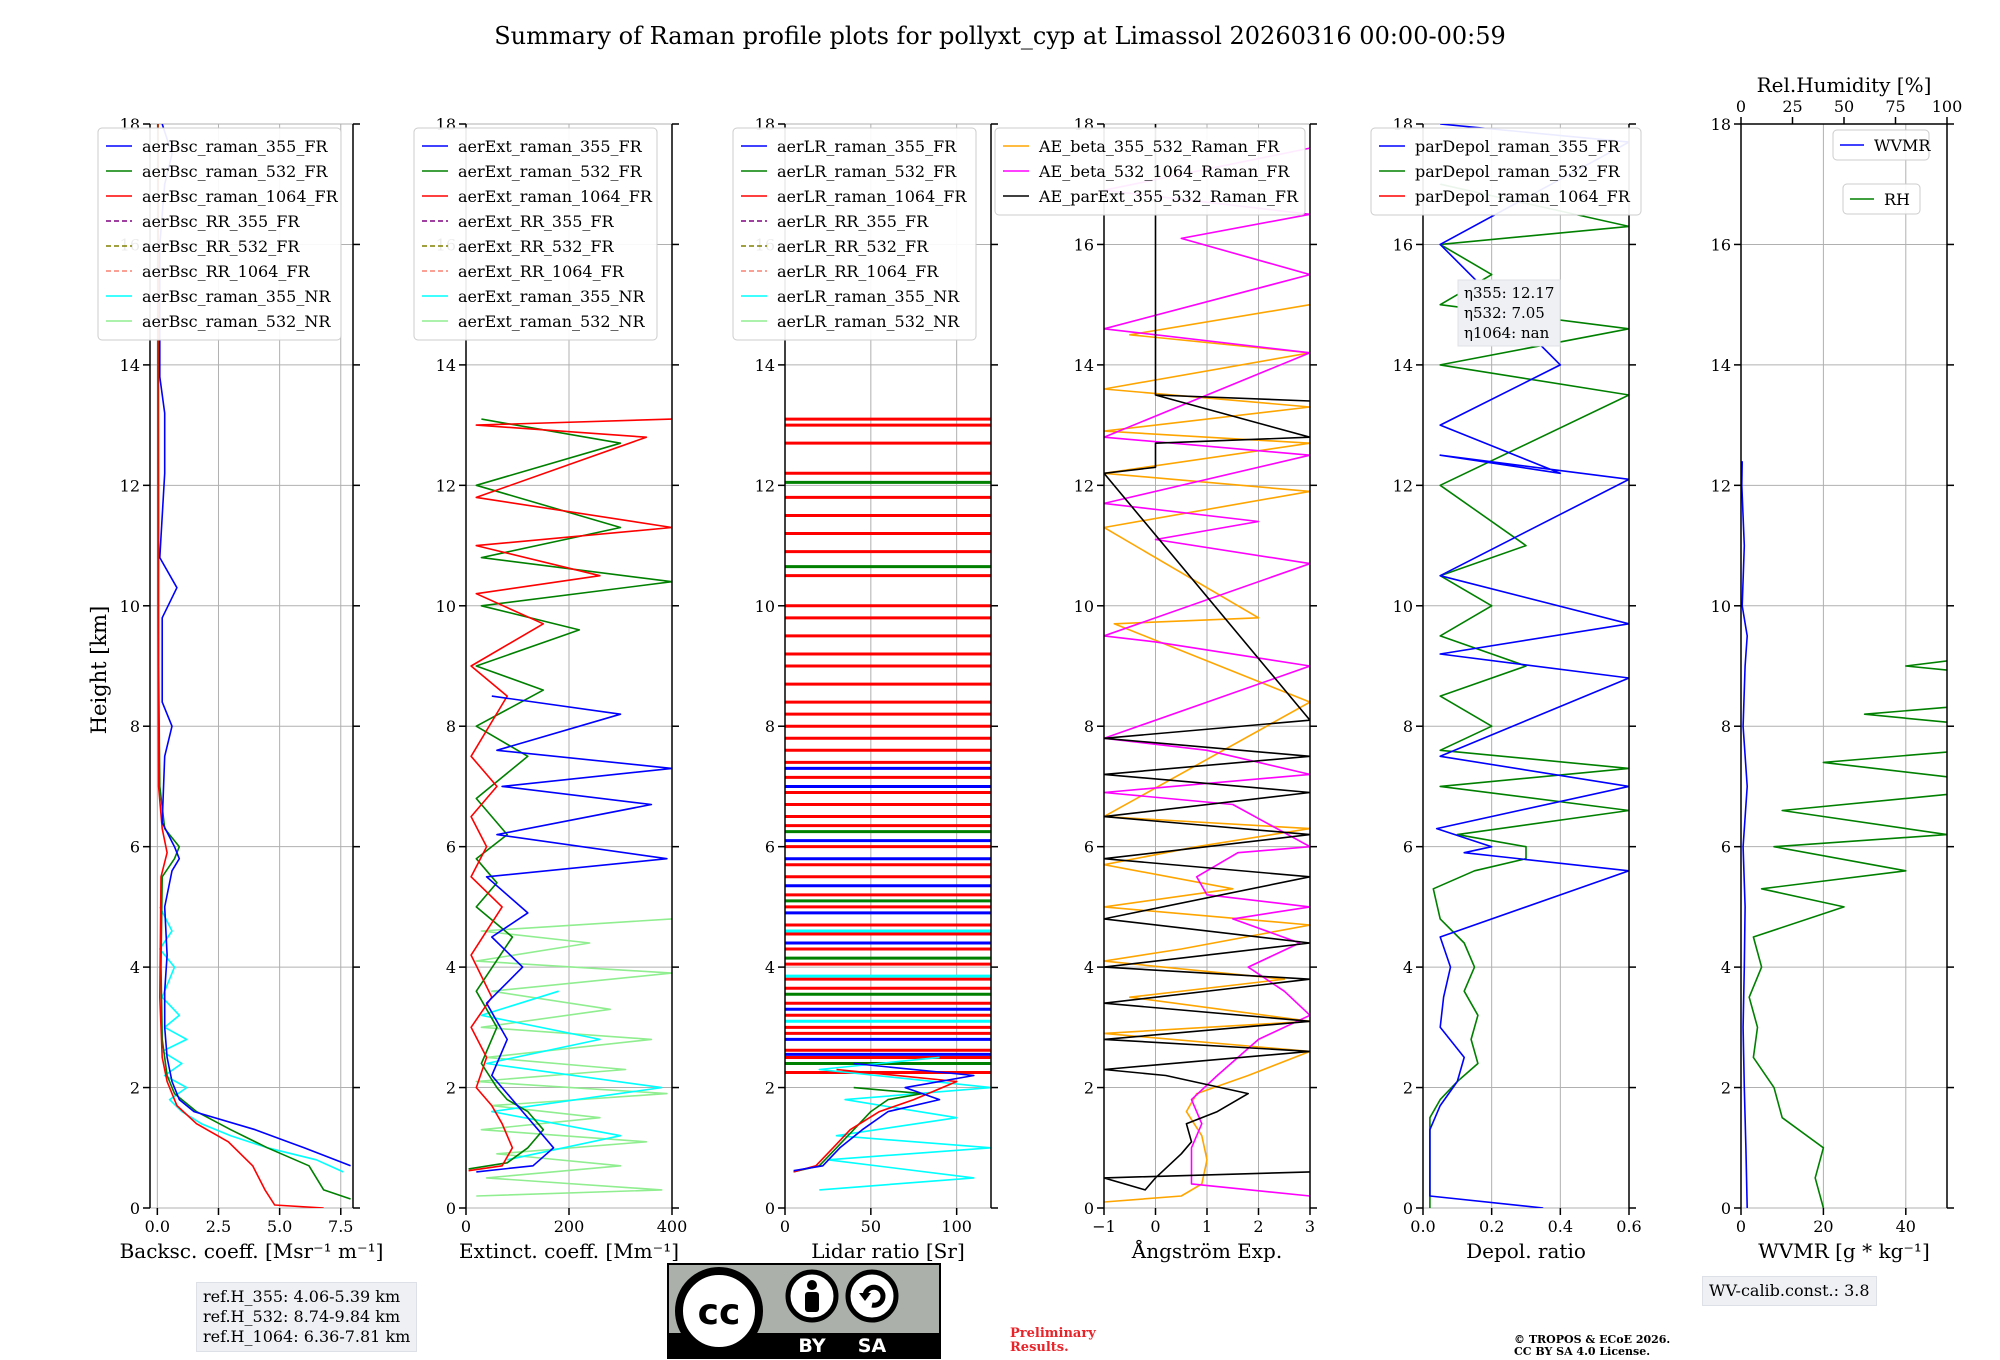 Image resolution: width=2000 pixels, height=1360 pixels. I want to click on sa-share-alike-icon, so click(872, 1296).